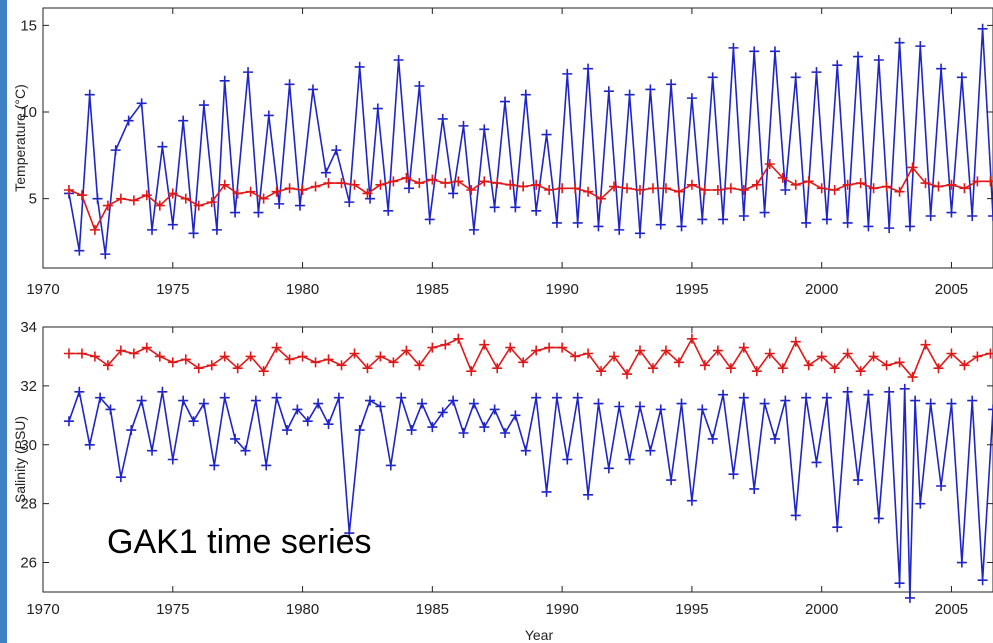  Describe the element at coordinates (302, 289) in the screenshot. I see `temperature-x-tick-label: 1980` at that location.